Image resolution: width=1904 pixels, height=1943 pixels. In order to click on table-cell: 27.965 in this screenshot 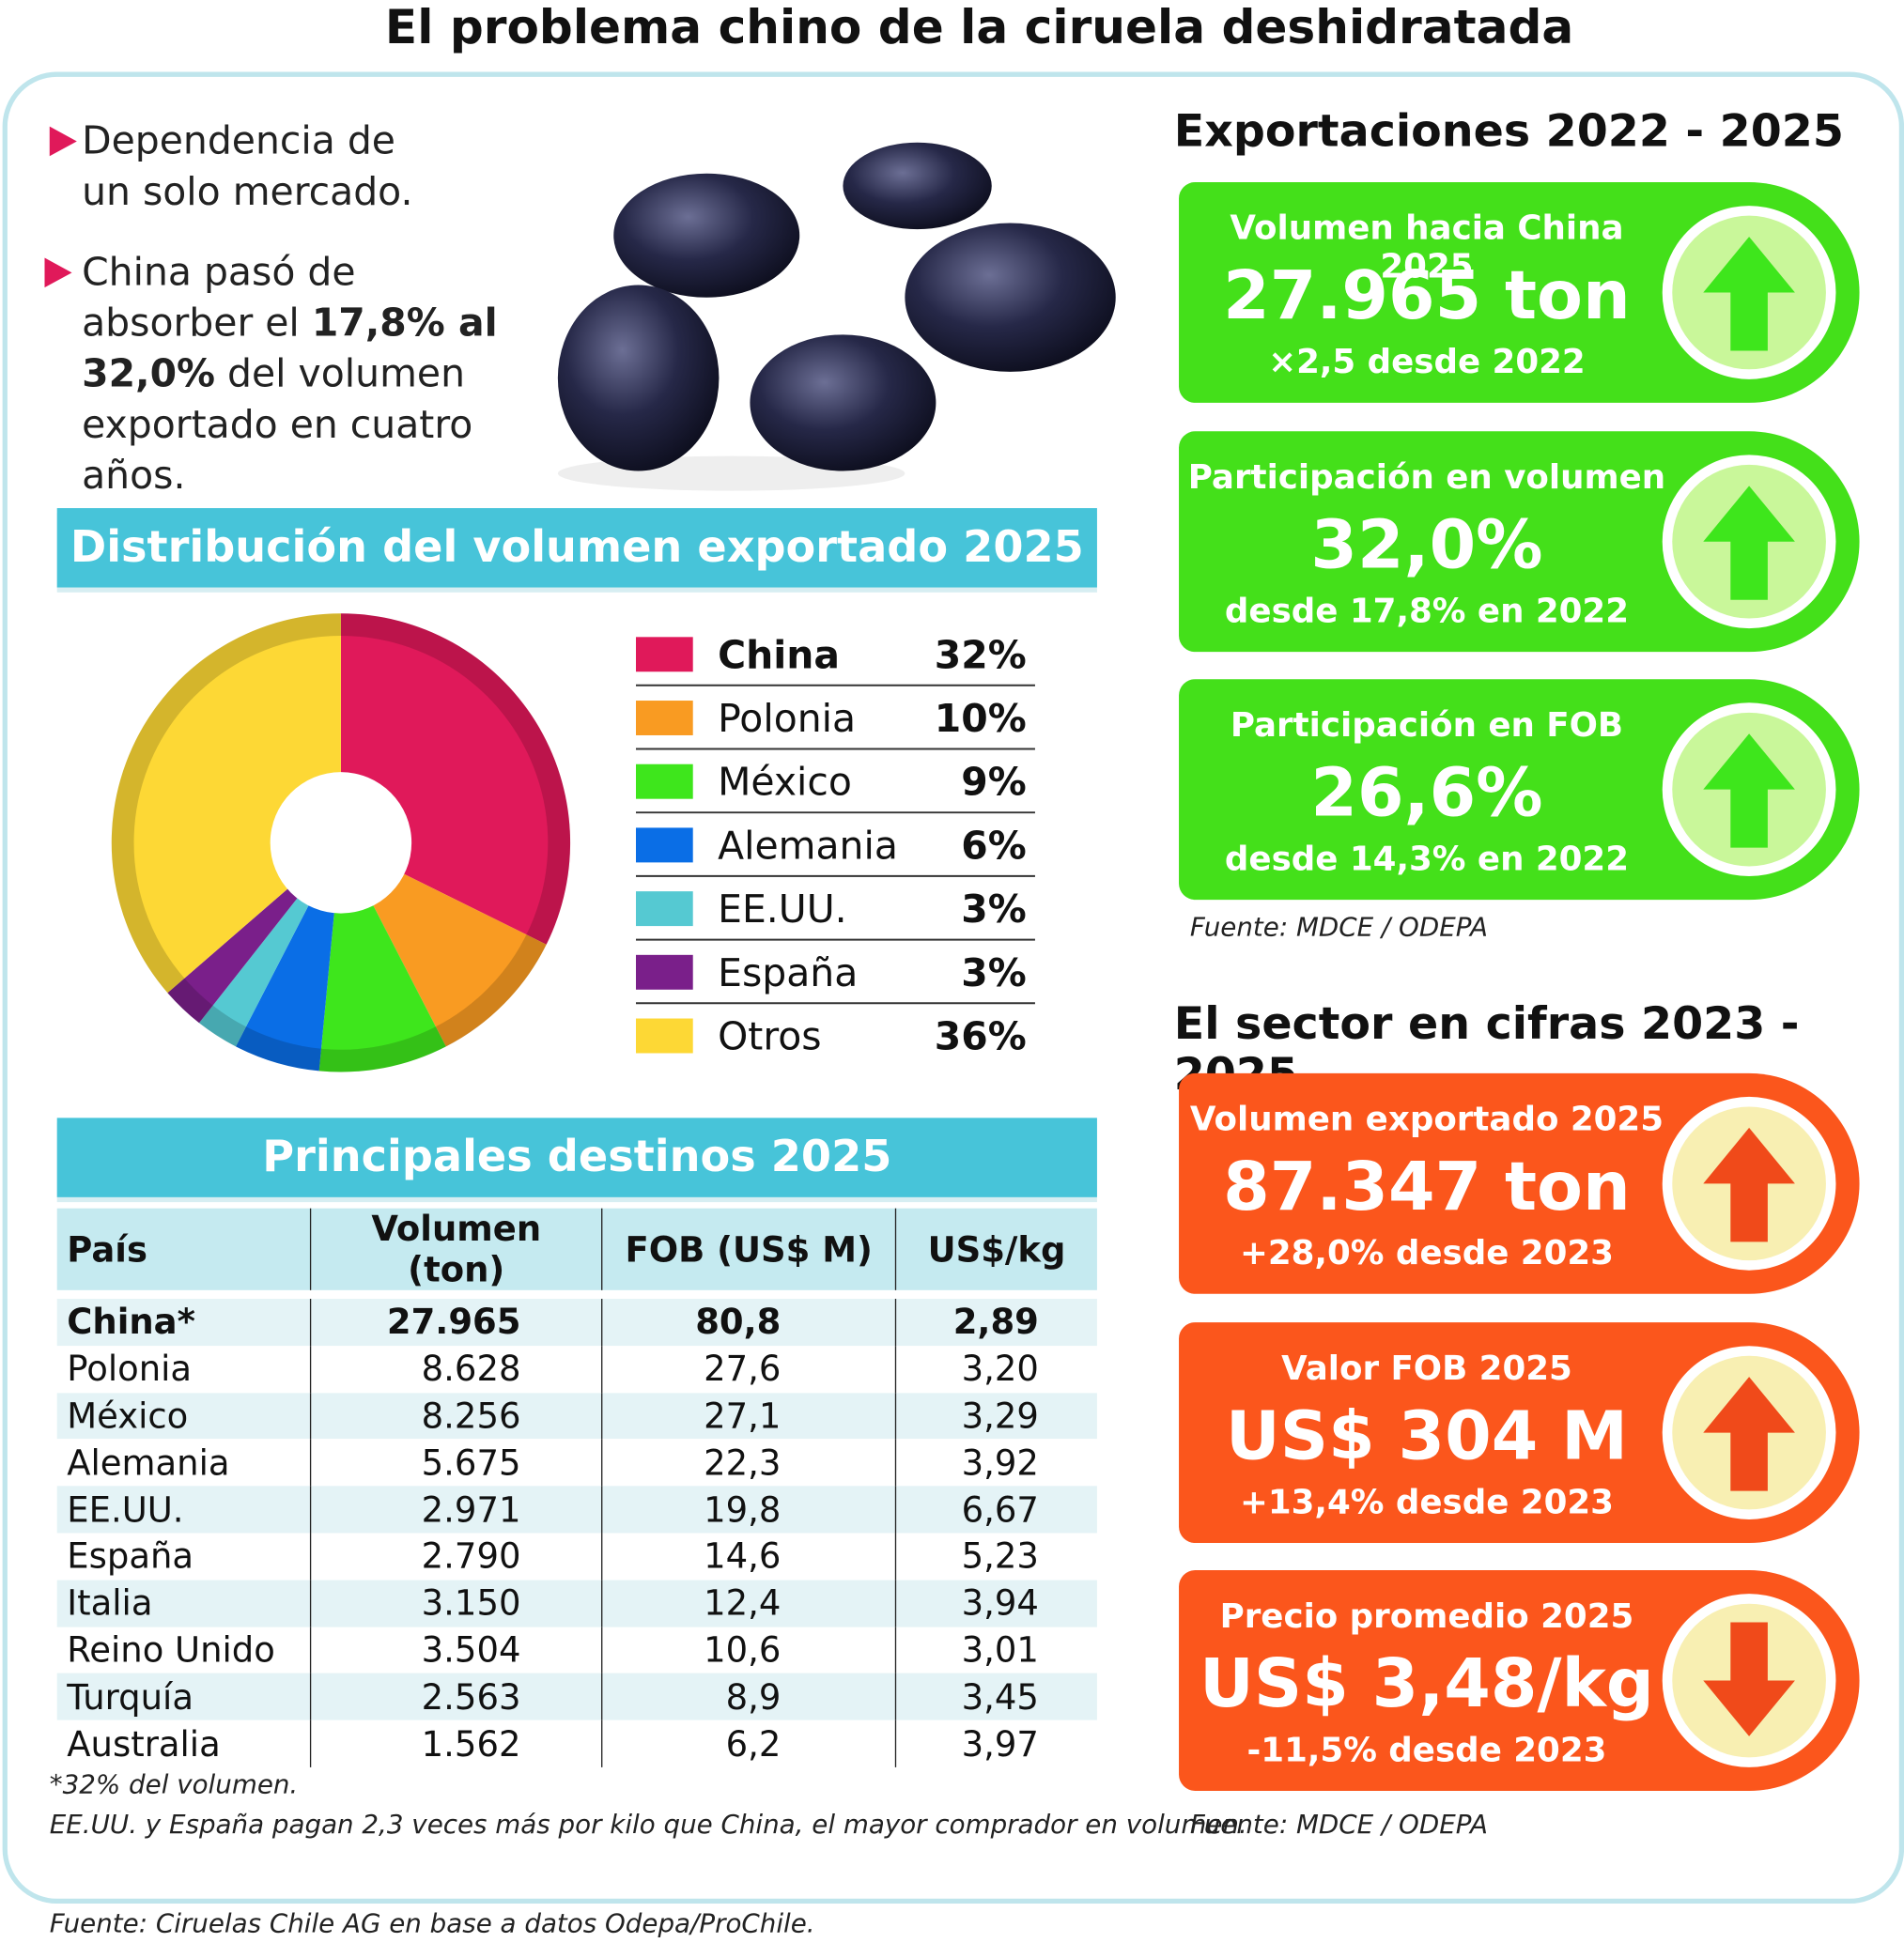, I will do `click(456, 1322)`.